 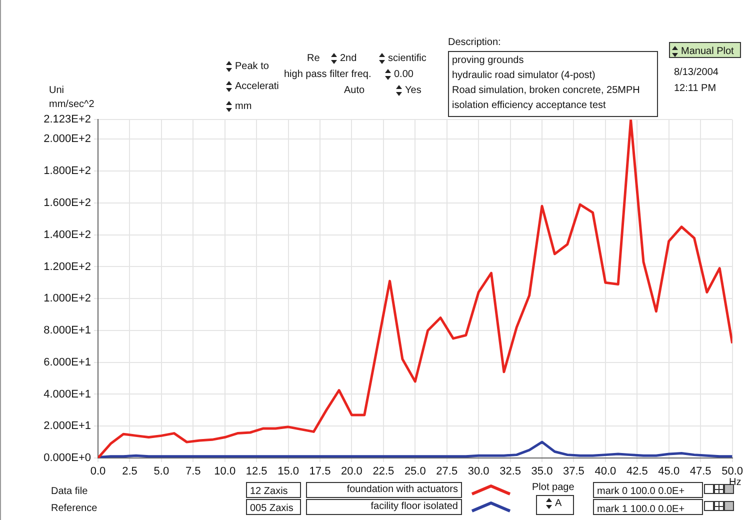 What do you see at coordinates (67, 266) in the screenshot?
I see `y-tick-label: 1.200E+2` at bounding box center [67, 266].